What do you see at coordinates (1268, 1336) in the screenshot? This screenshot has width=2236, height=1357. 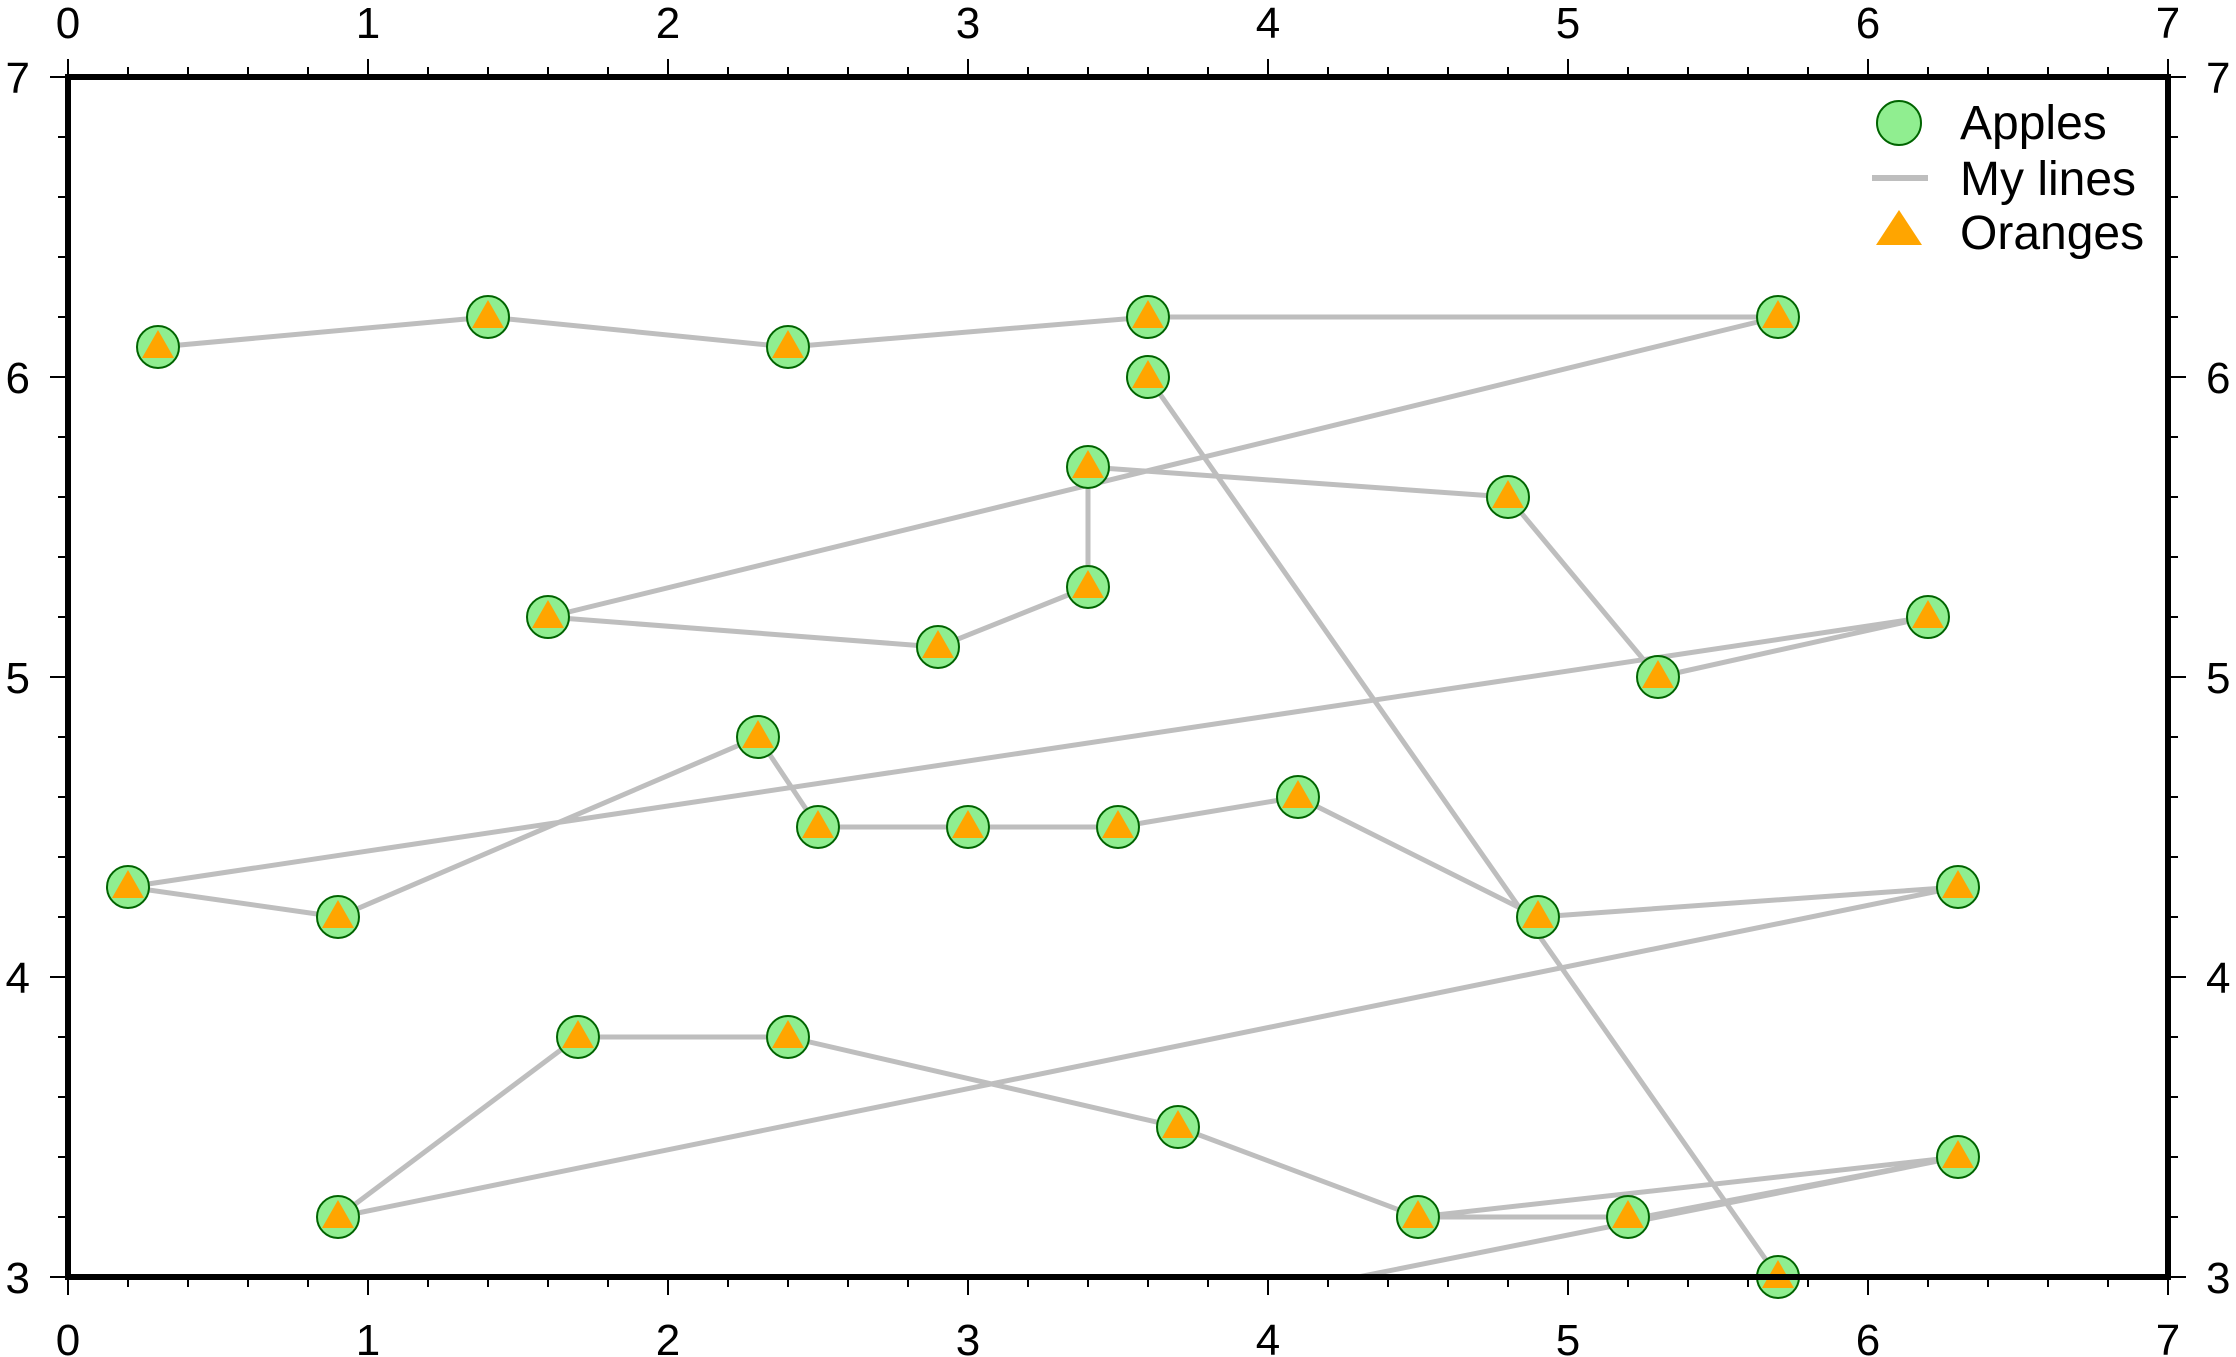 I see `x-tick-label-bottom: 4` at bounding box center [1268, 1336].